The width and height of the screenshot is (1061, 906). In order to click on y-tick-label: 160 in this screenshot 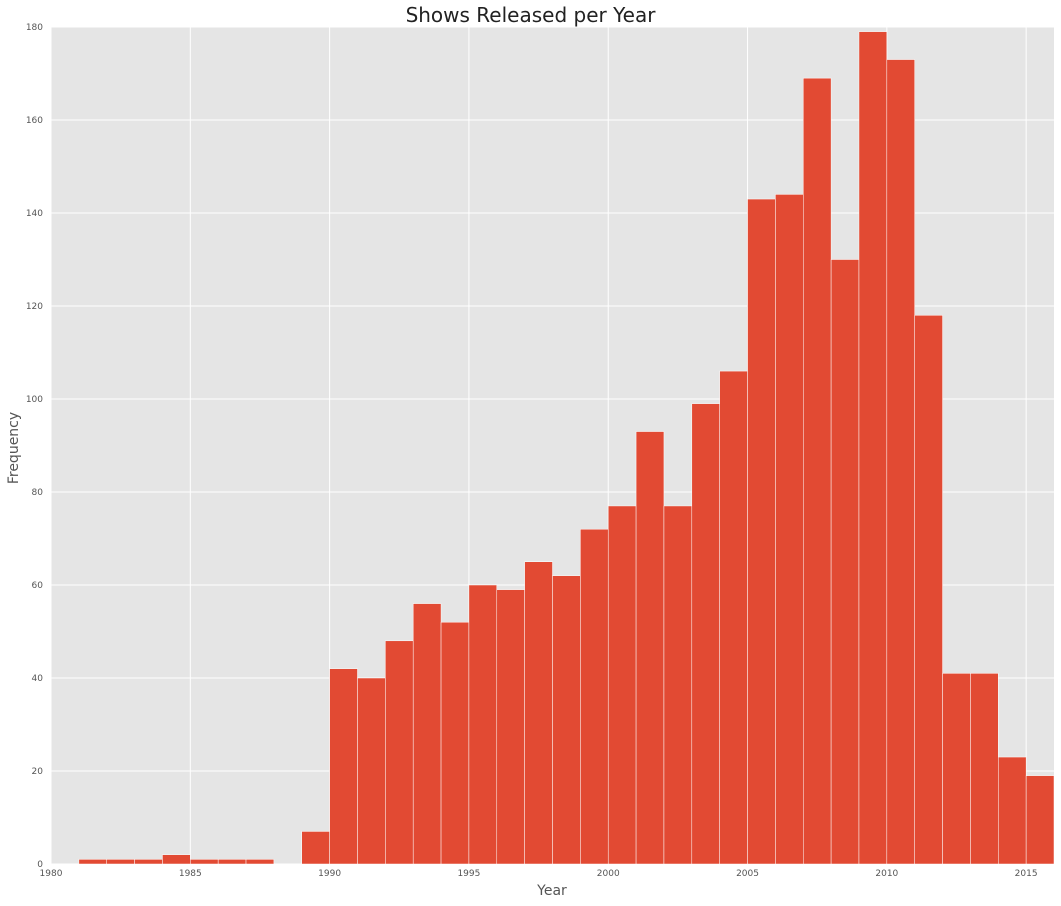, I will do `click(34, 121)`.